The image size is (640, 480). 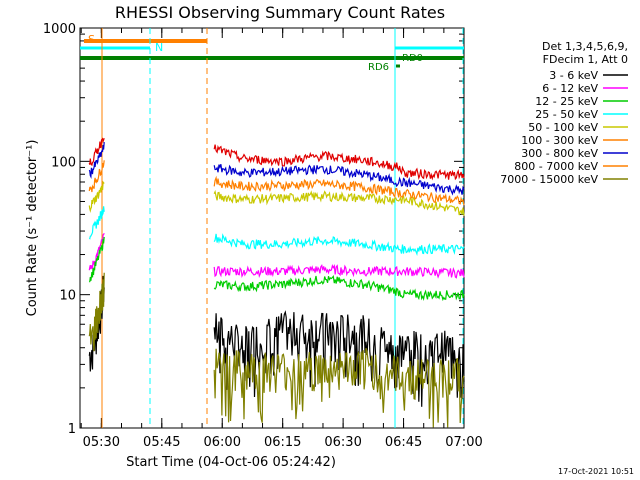 I want to click on y-axis-label: Count Rate (s⁻¹ detector⁻¹), so click(x=32, y=228).